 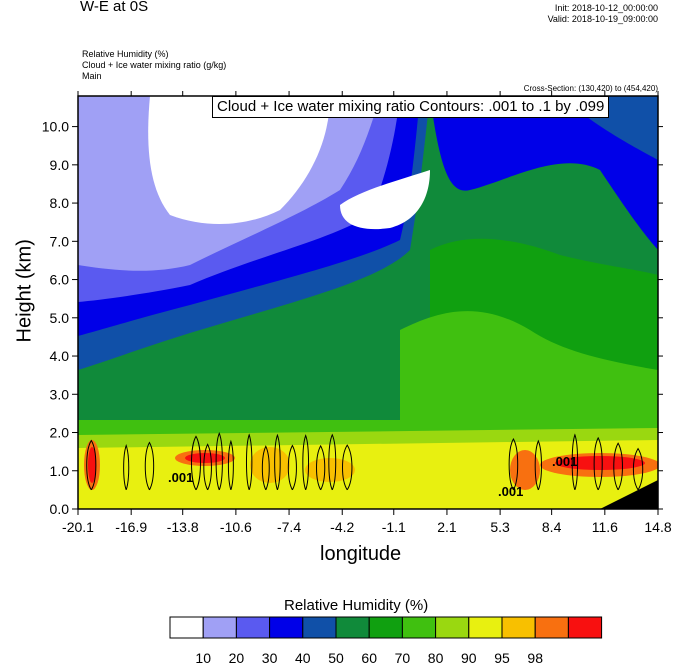 I want to click on init-time: Init: 2018-10-12_00:00:00, so click(x=606, y=8).